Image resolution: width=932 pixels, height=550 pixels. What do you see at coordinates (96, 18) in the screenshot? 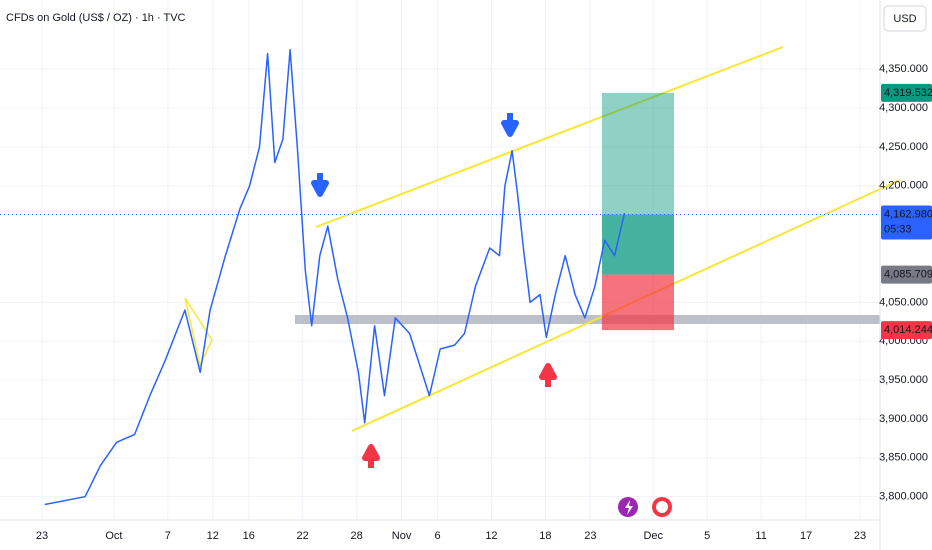
I see `chart-title: CFDs on Gold (US$ / OZ) · 1h · TVC` at bounding box center [96, 18].